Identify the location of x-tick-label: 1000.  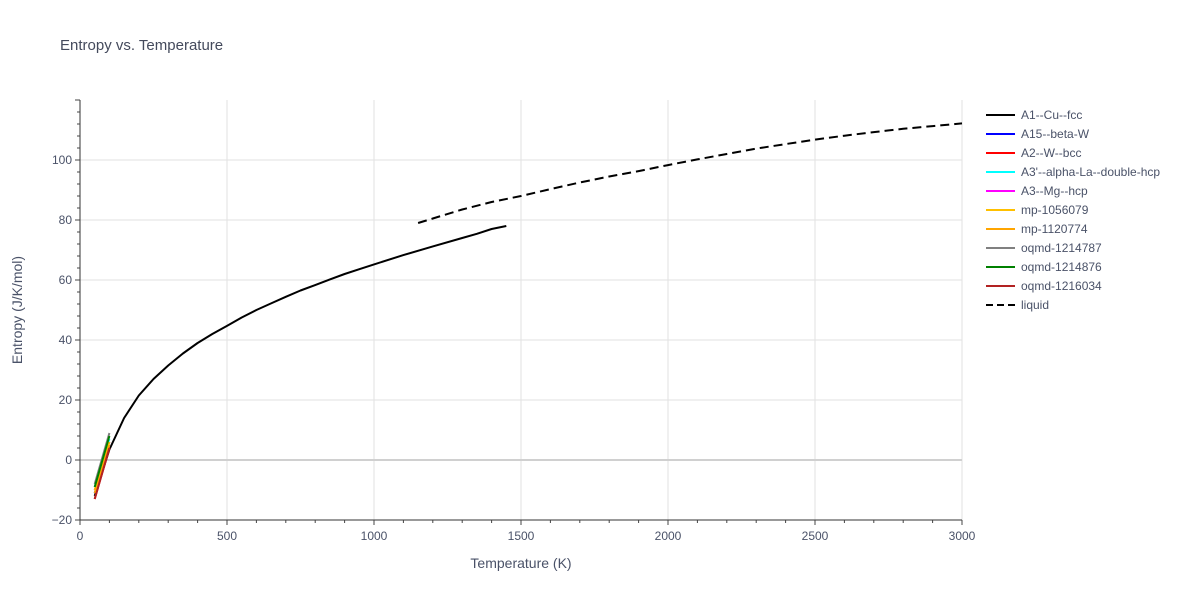
(374, 536).